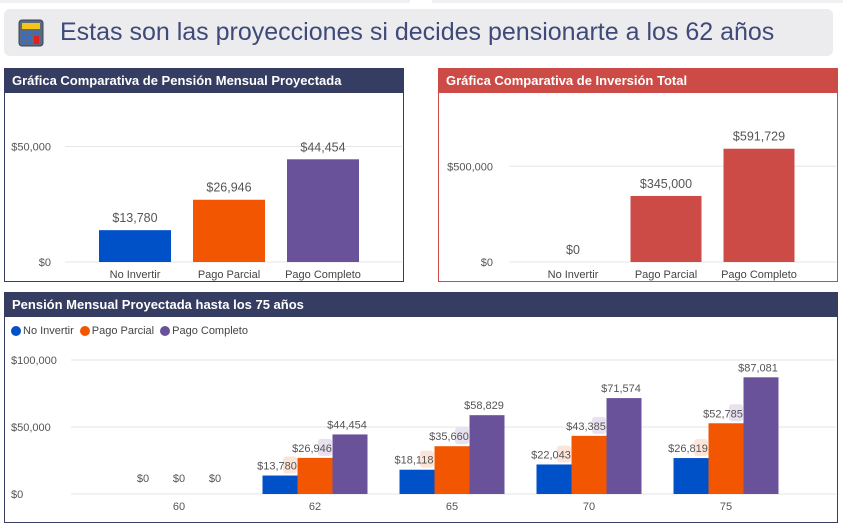 This screenshot has height=527, width=843. Describe the element at coordinates (589, 507) in the screenshot. I see `x-tick-label: 70` at that location.